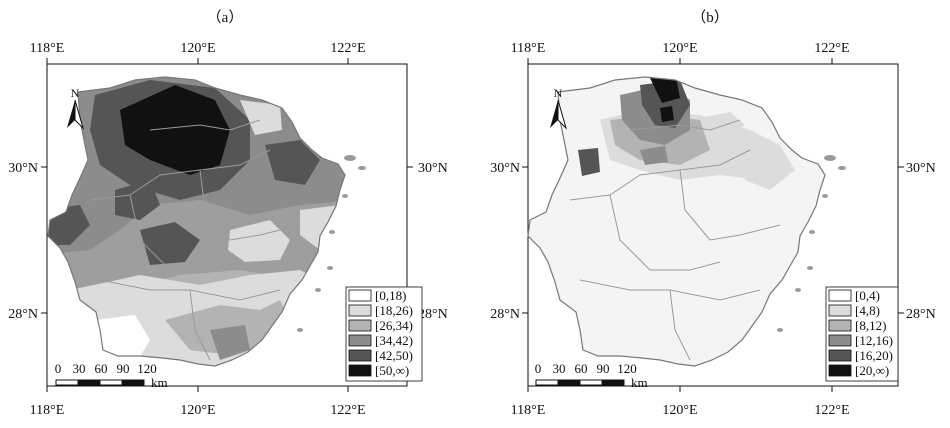  Describe the element at coordinates (874, 355) in the screenshot. I see `legend-label: [16,20)` at that location.